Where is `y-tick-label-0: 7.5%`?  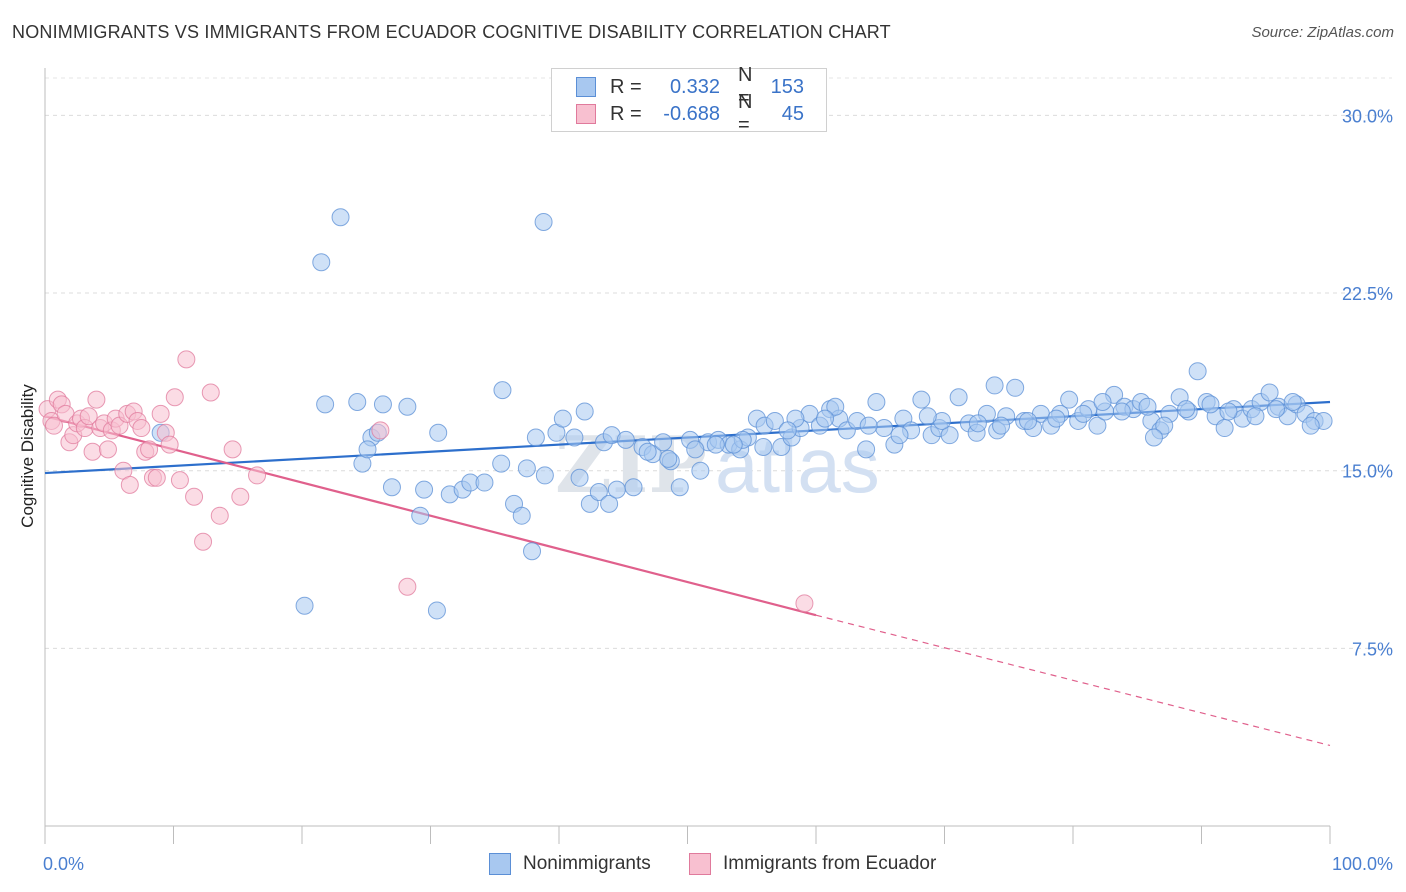 y-tick-label-0: 7.5% is located at coordinates (1372, 649).